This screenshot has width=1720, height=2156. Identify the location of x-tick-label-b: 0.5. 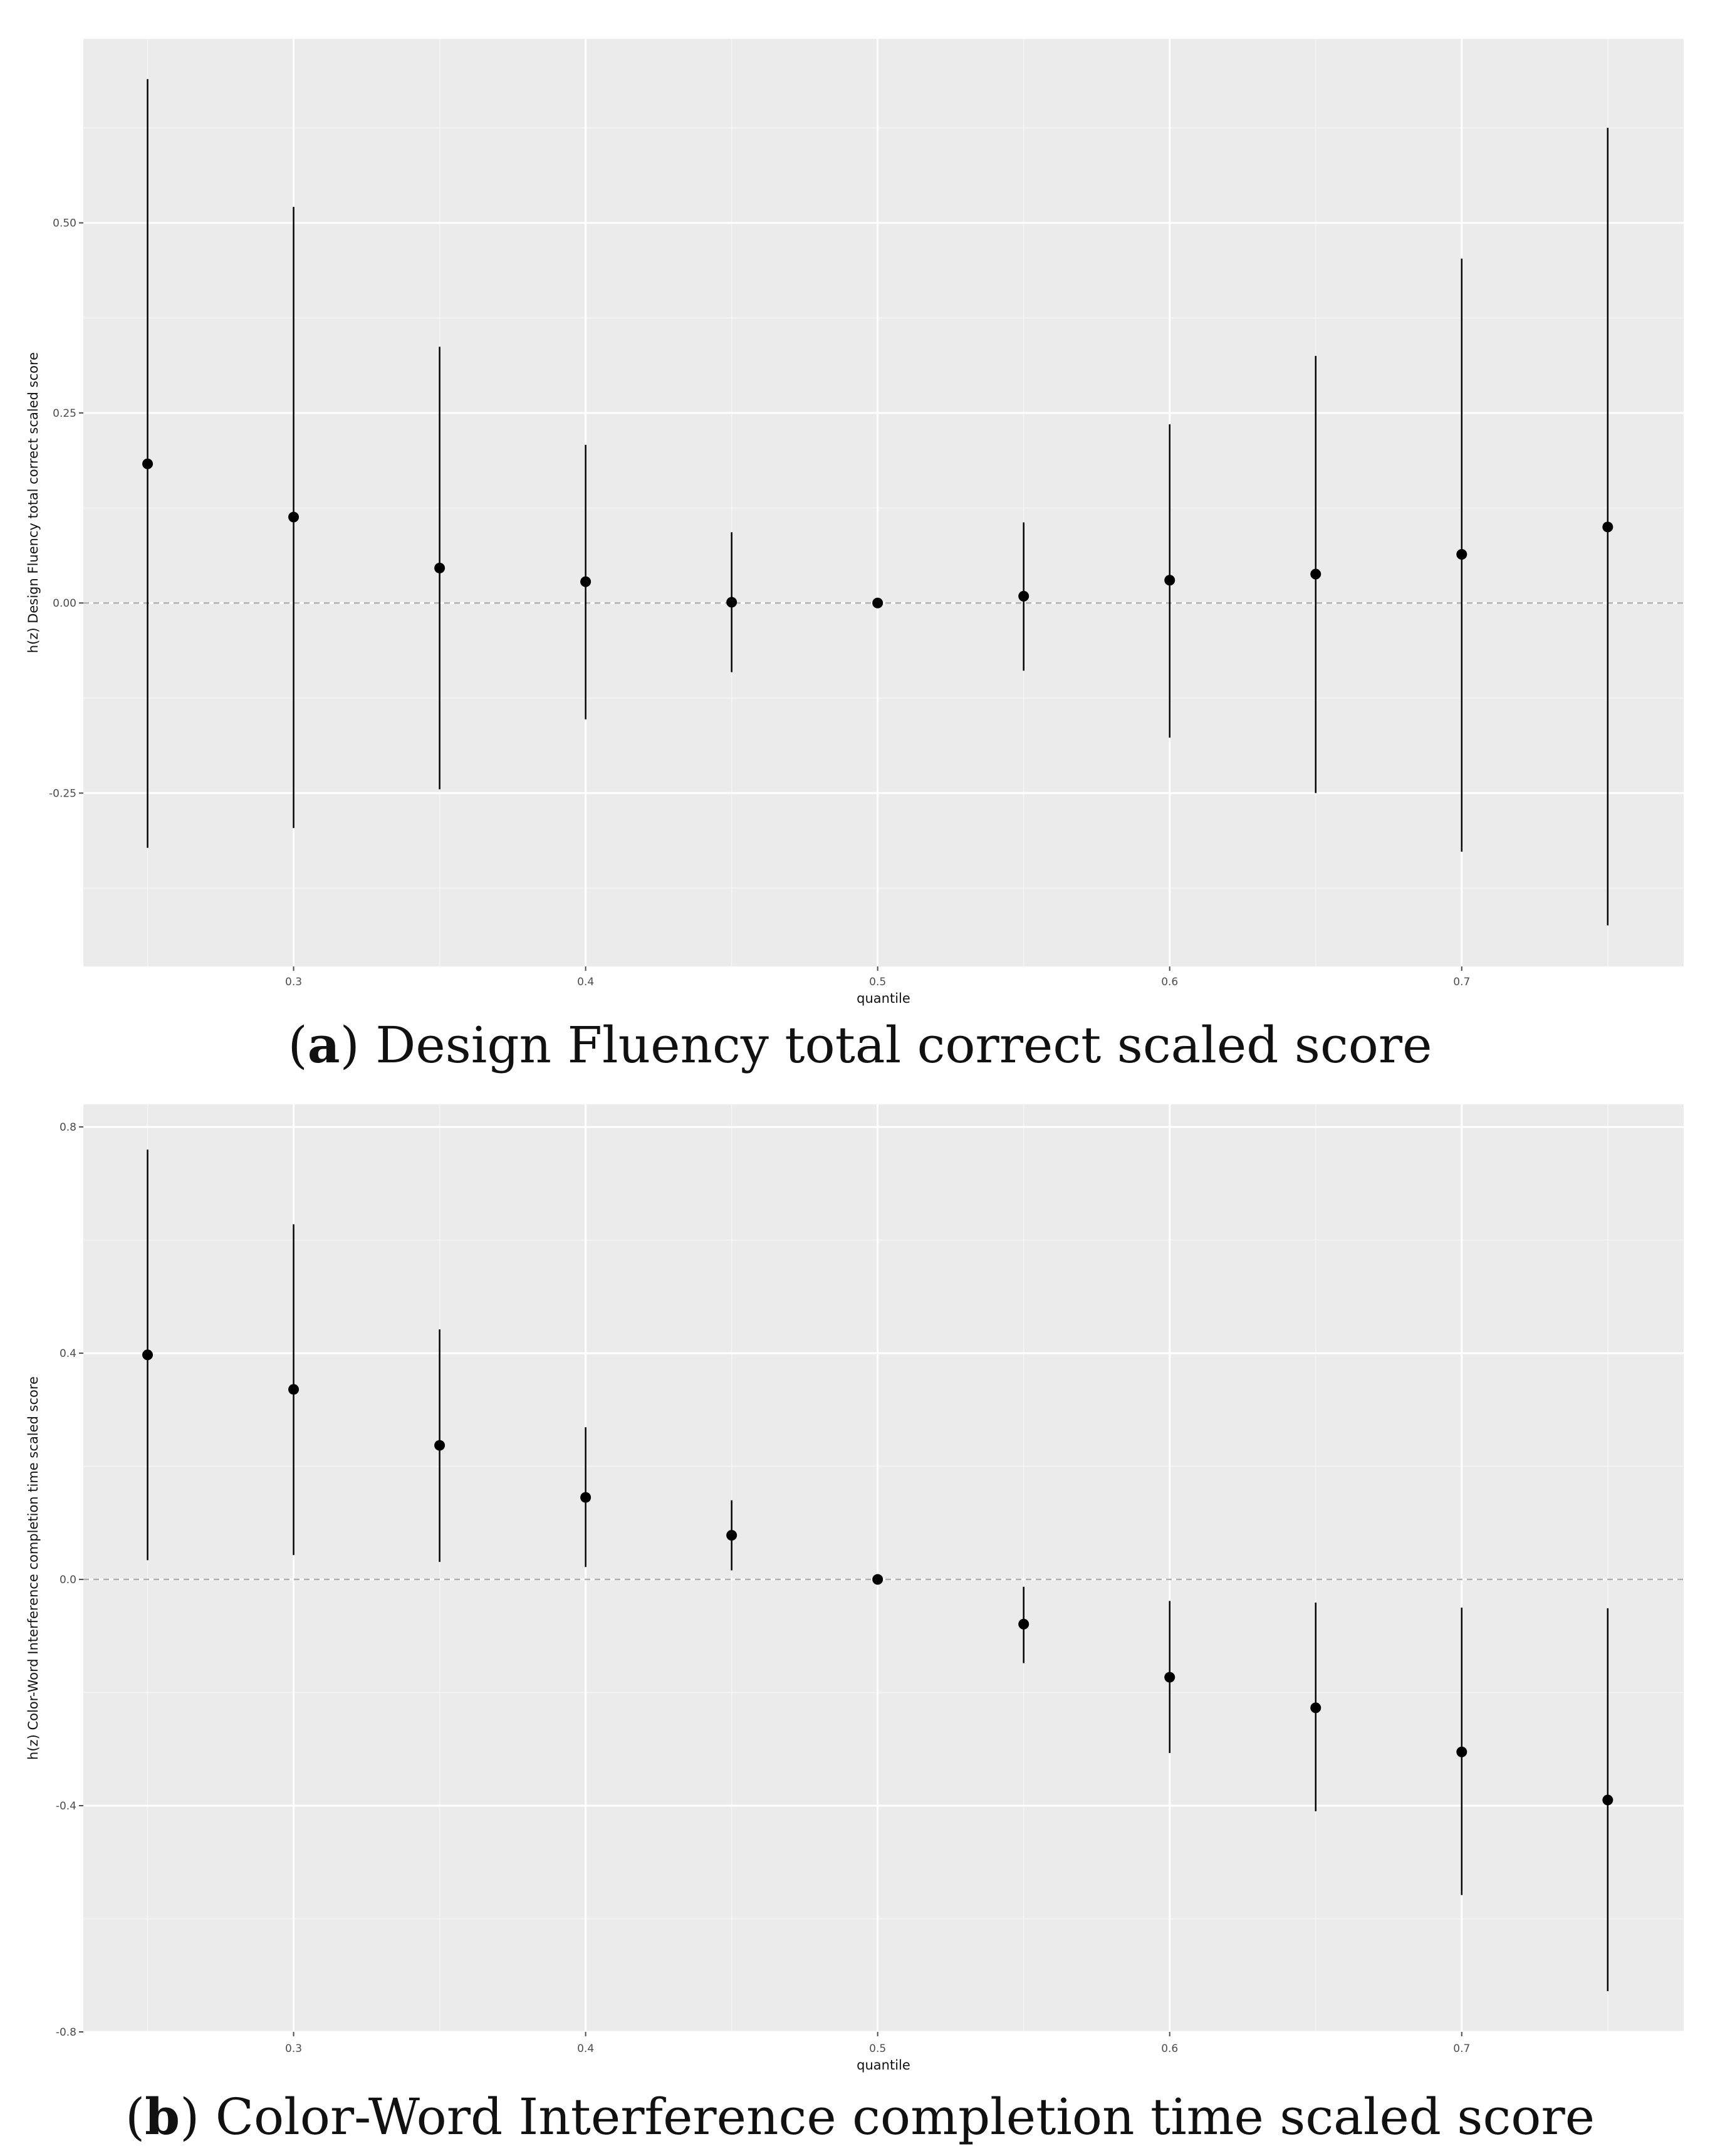
(877, 2049).